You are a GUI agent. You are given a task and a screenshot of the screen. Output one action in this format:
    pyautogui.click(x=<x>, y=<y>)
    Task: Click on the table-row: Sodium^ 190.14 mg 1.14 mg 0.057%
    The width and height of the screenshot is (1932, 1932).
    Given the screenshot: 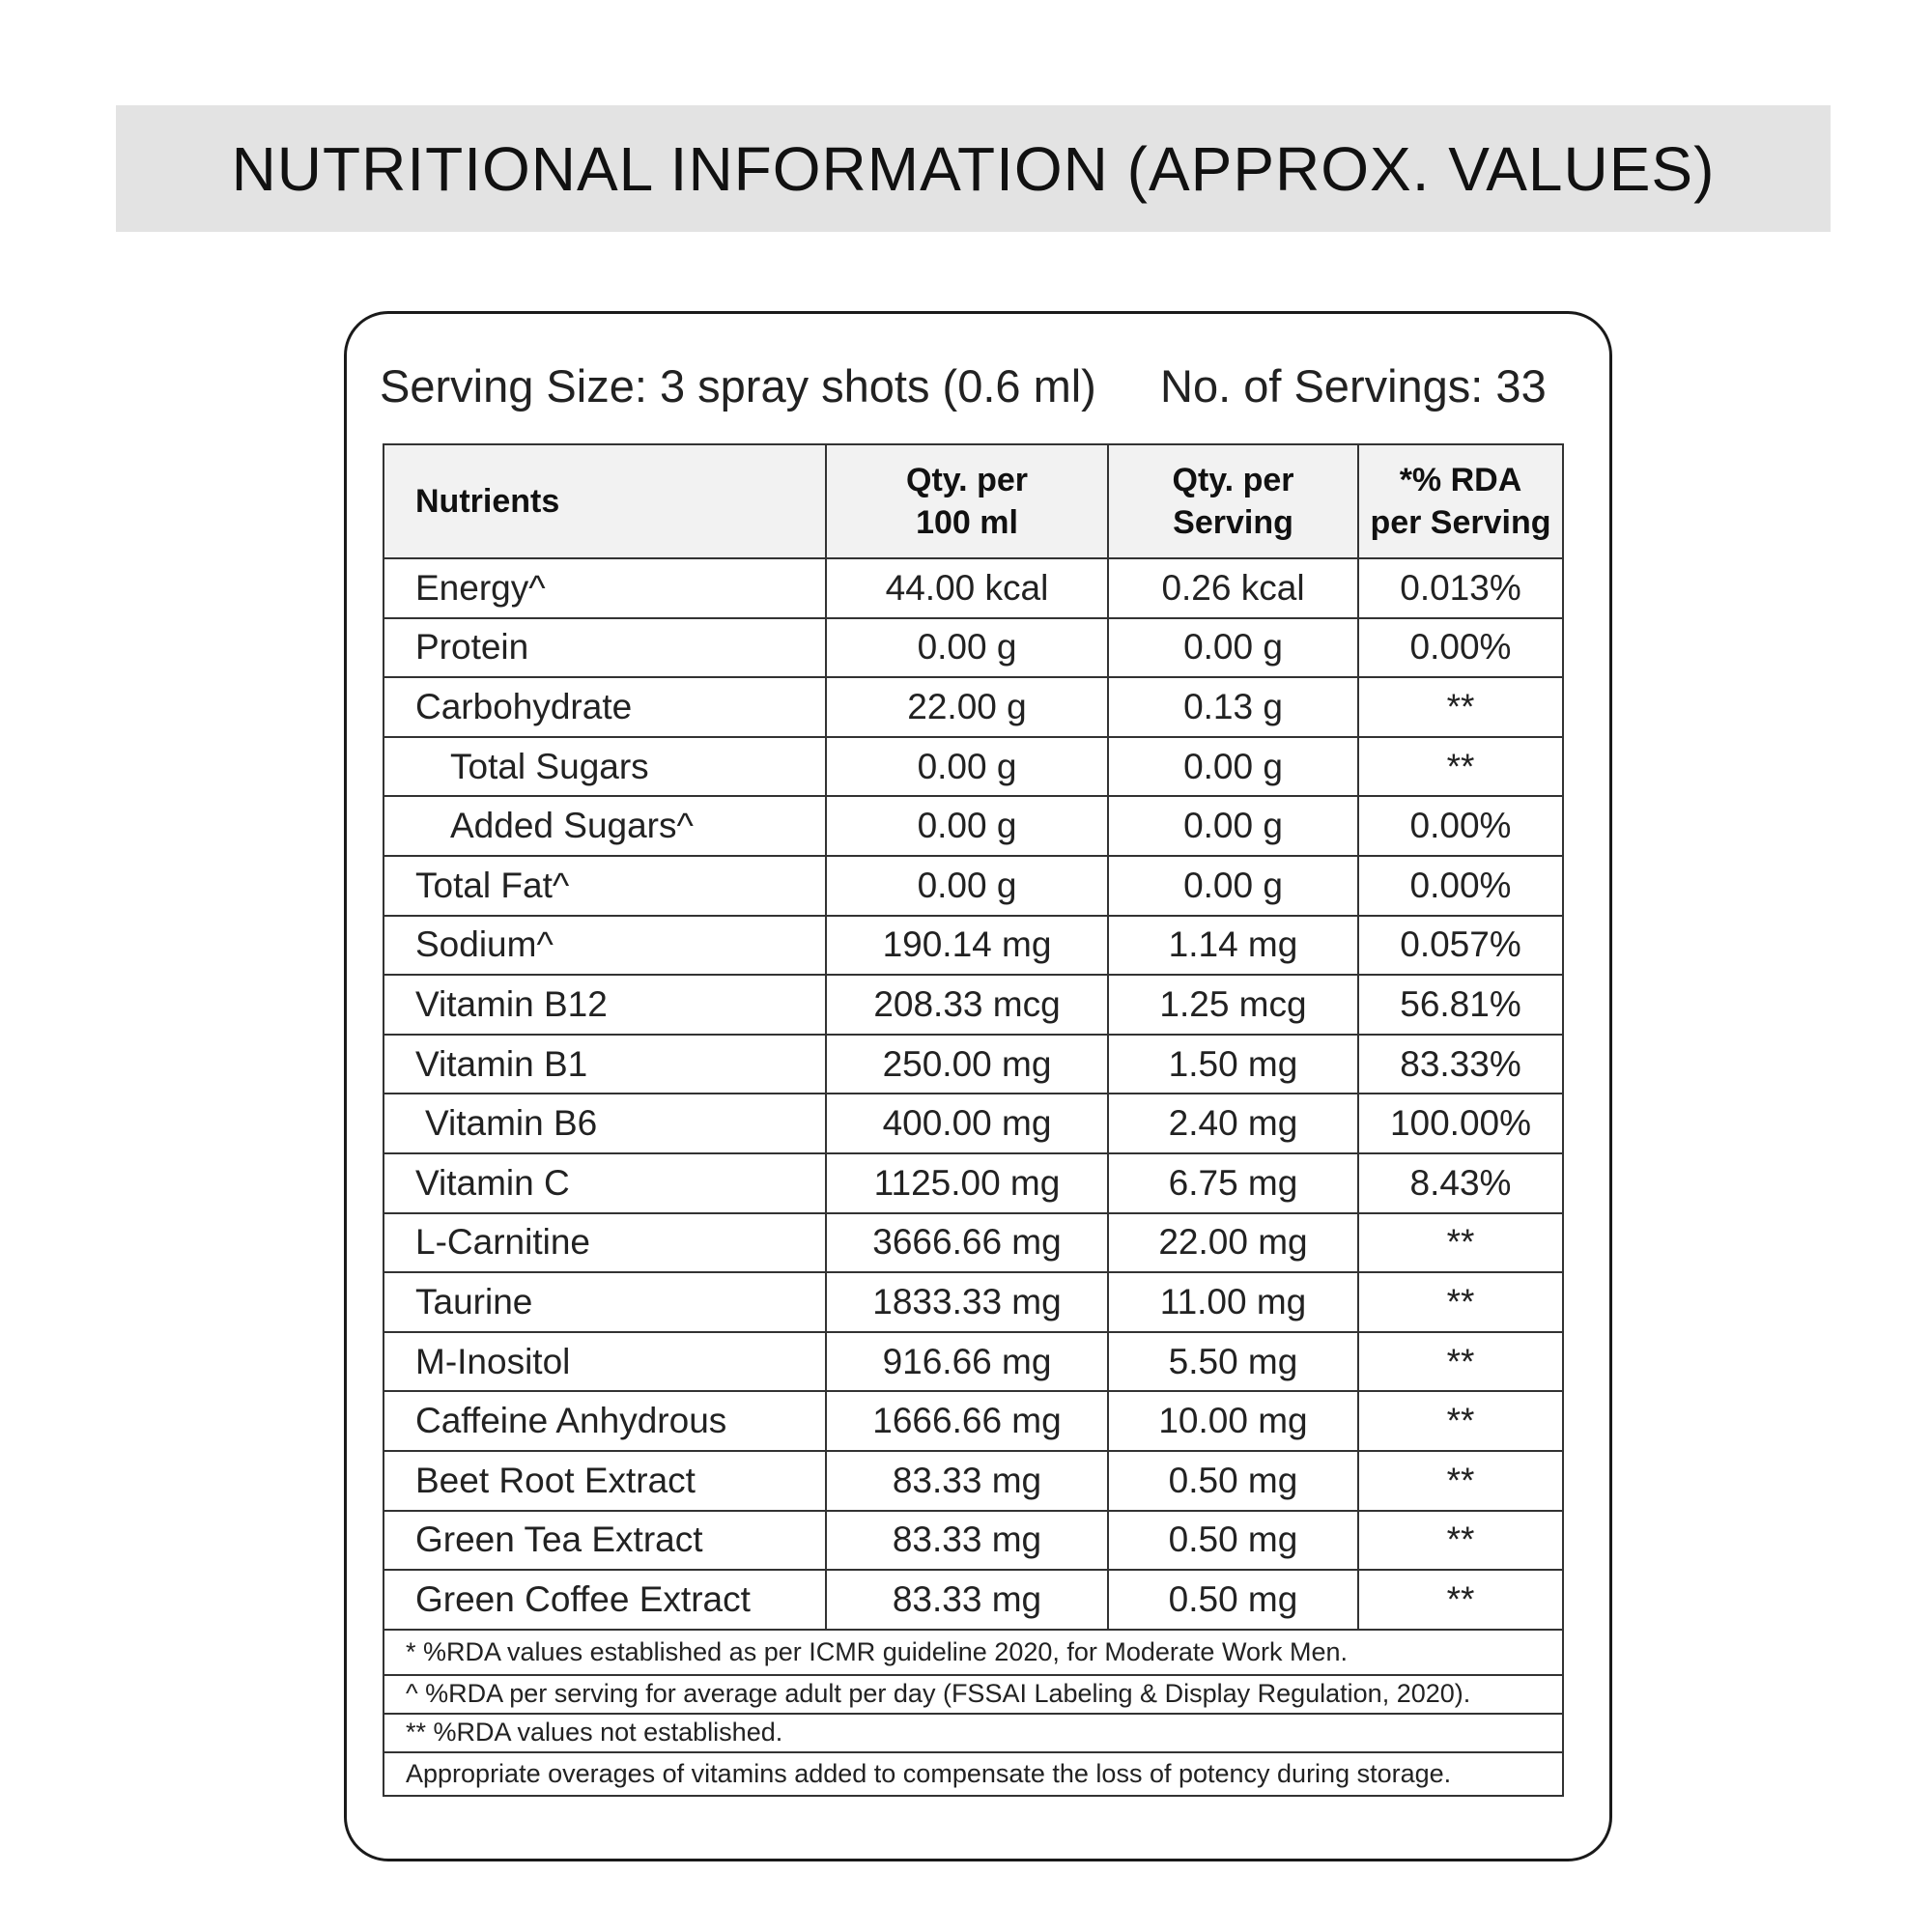 What is the action you would take?
    pyautogui.click(x=973, y=945)
    